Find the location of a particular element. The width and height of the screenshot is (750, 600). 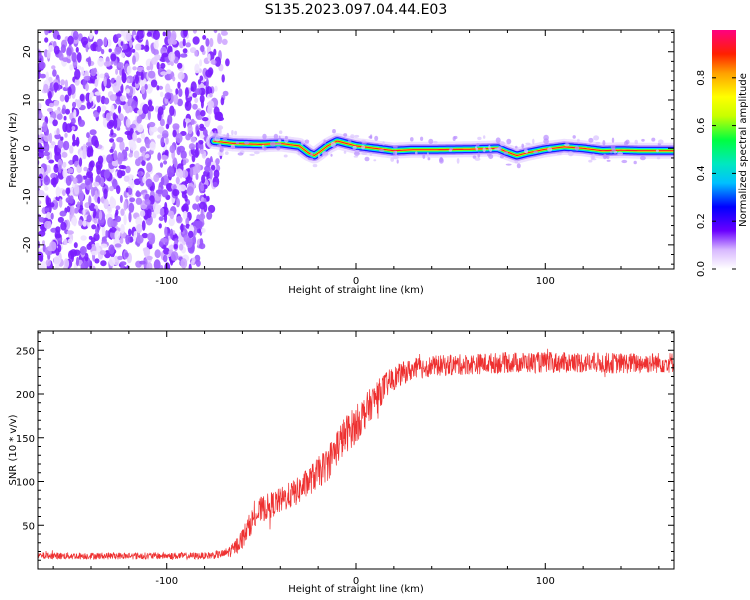

snr-ylabel: SNR (10 * v/v) is located at coordinates (13, 449).